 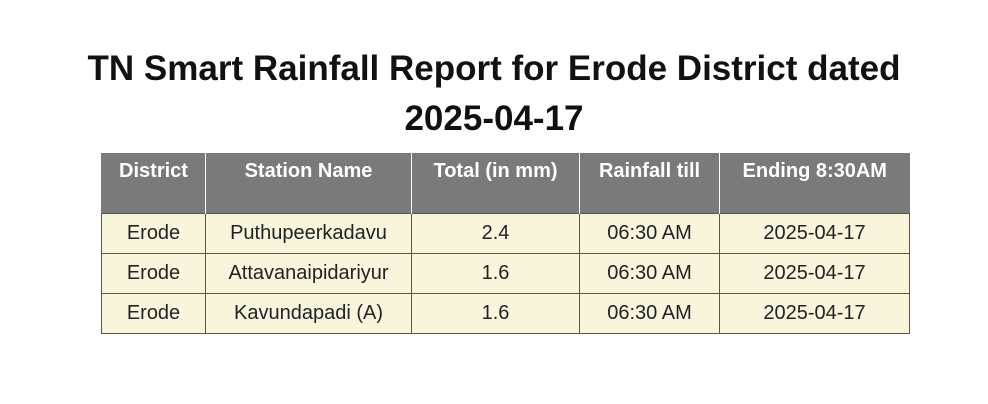 What do you see at coordinates (308, 233) in the screenshot?
I see `cell-station-name: Puthupeerkadavu` at bounding box center [308, 233].